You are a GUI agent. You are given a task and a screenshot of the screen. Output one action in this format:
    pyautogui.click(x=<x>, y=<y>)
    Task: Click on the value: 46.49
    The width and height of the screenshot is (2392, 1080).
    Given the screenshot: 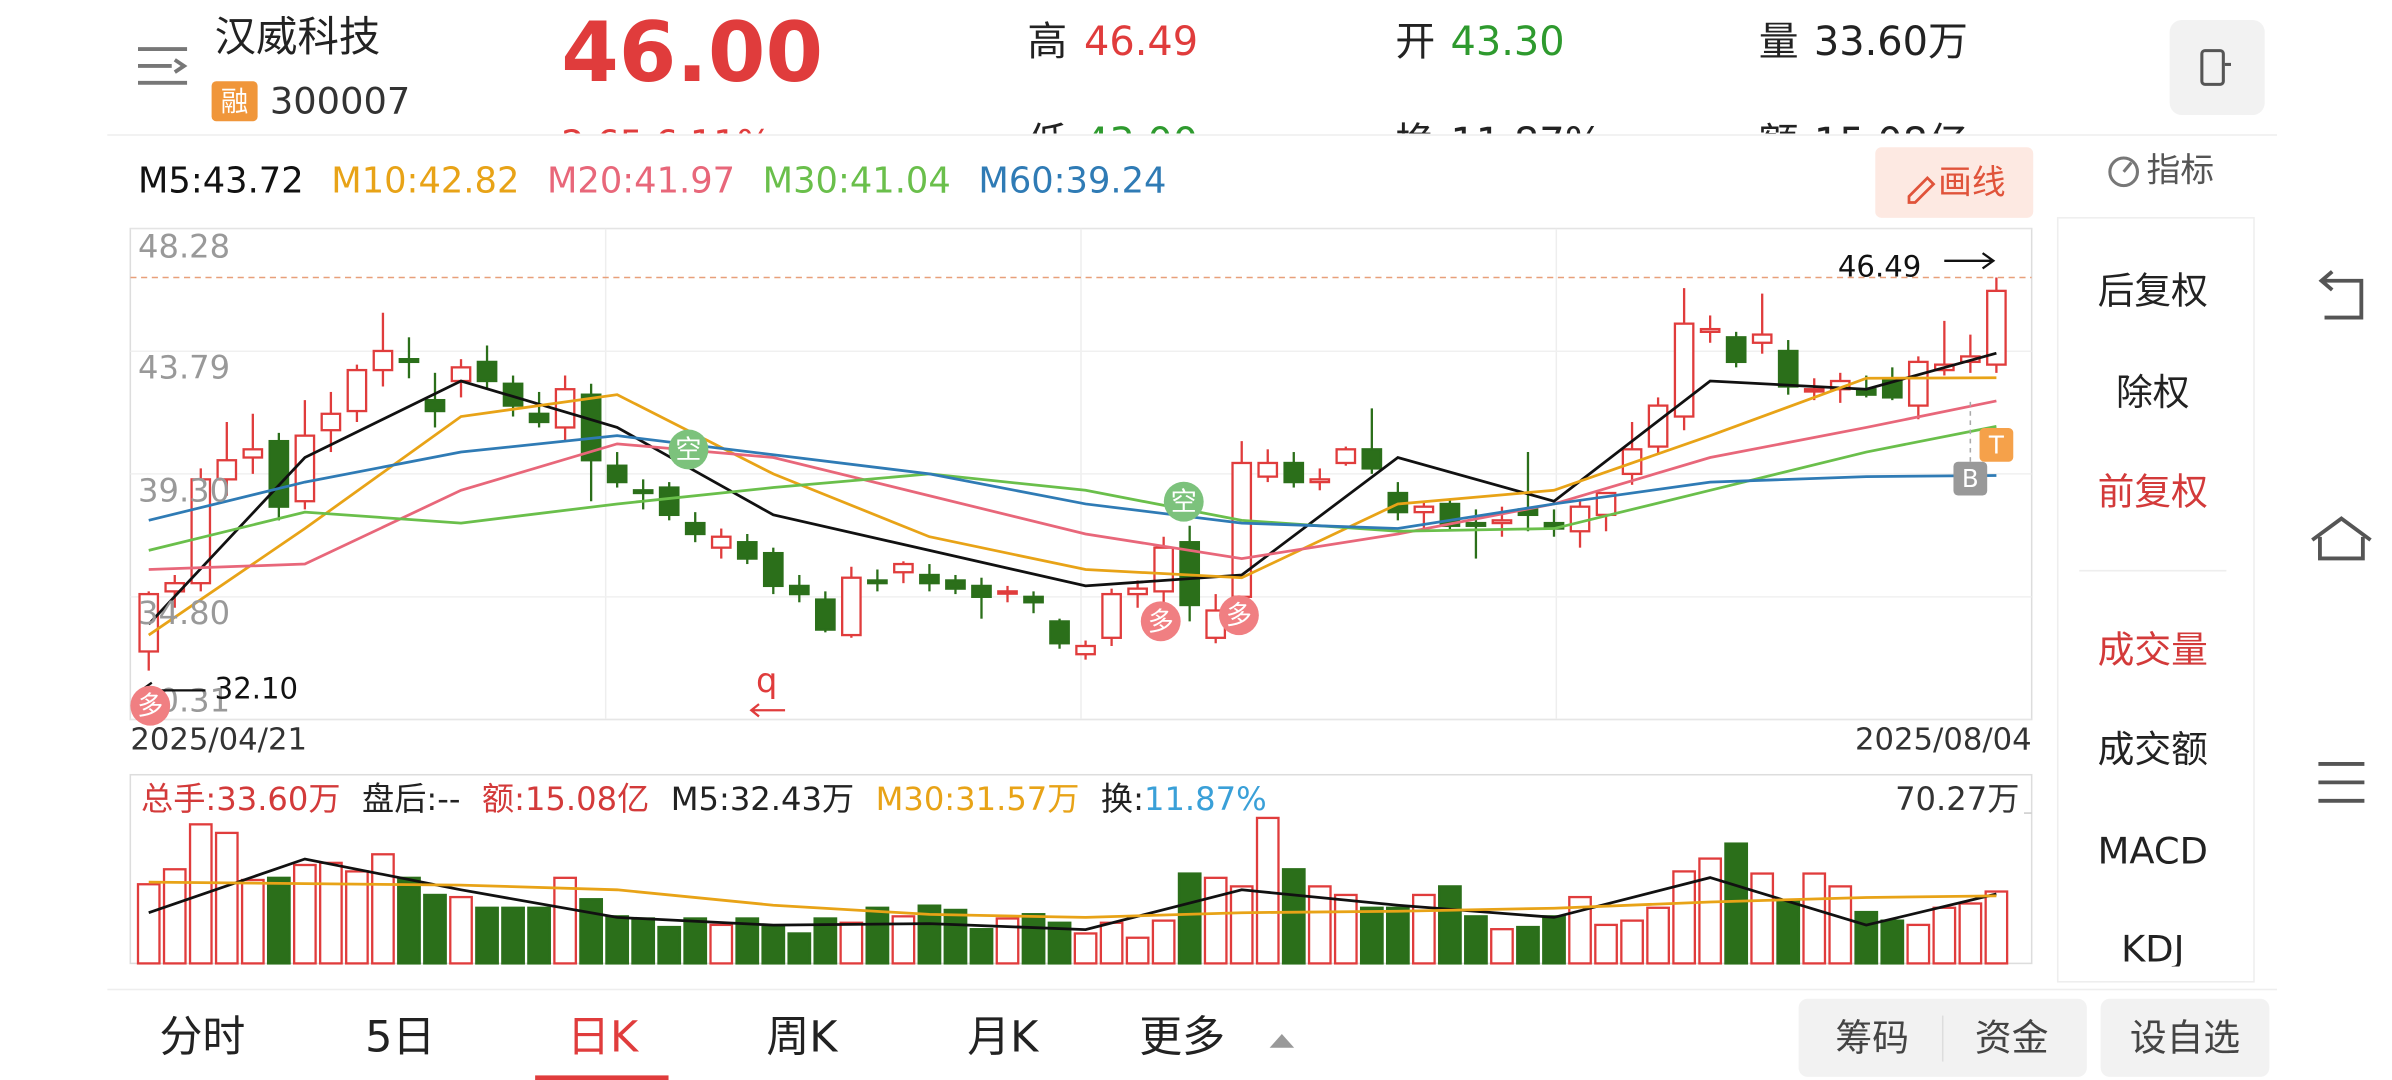 What is the action you would take?
    pyautogui.click(x=1141, y=42)
    